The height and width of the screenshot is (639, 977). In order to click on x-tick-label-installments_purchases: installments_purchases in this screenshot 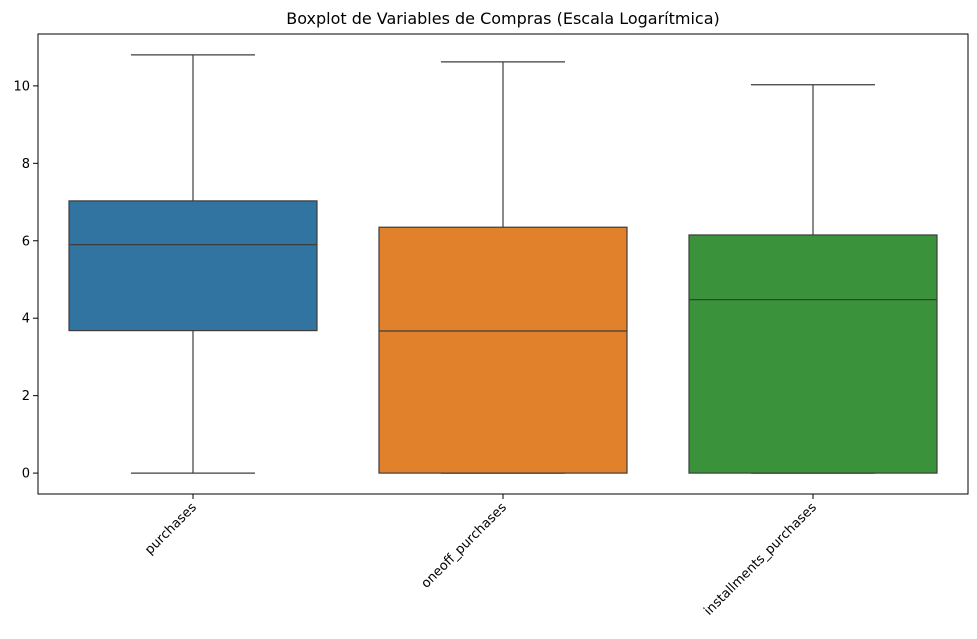, I will do `click(760, 559)`.